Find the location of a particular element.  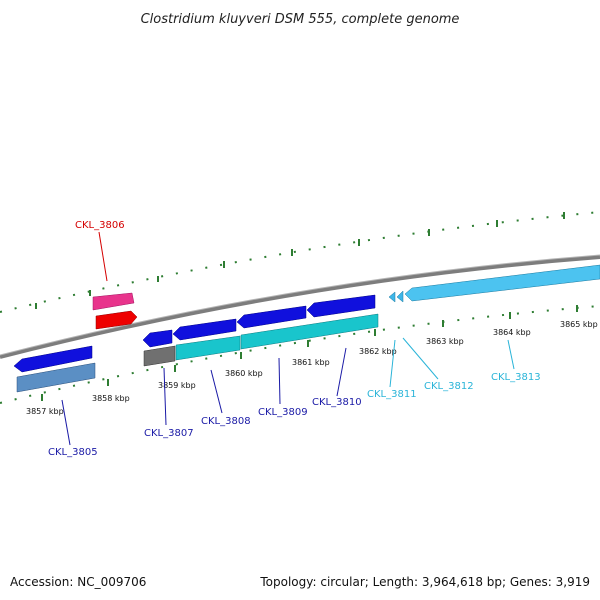

tick-label: 3858 kbp is located at coordinates (111, 398).